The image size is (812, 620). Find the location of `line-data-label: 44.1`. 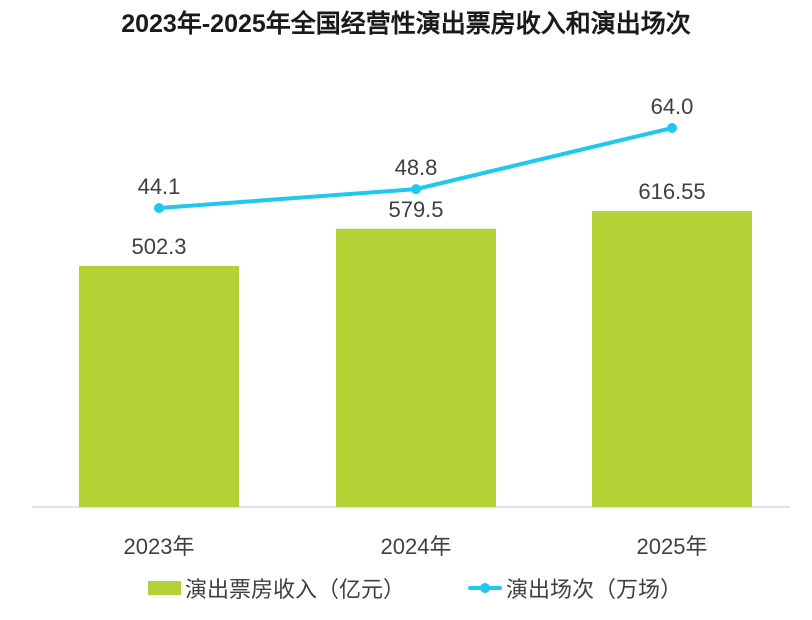

line-data-label: 44.1 is located at coordinates (159, 186).